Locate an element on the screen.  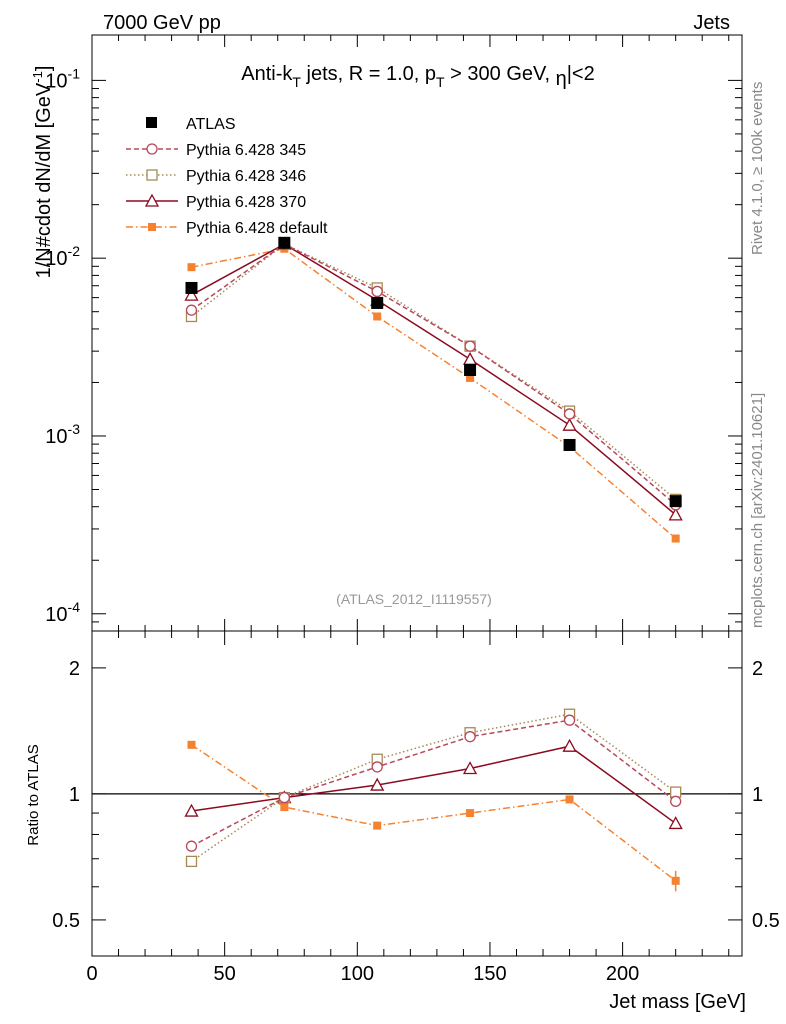
ratio-line-p345 is located at coordinates (434, 783).